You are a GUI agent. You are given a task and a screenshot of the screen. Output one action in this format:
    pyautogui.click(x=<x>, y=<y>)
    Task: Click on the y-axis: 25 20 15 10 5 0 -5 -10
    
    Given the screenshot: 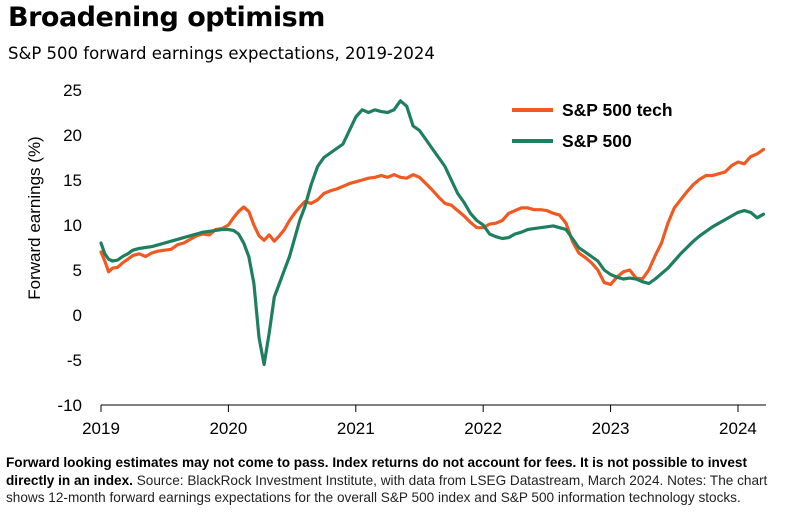 What is the action you would take?
    pyautogui.click(x=69, y=248)
    